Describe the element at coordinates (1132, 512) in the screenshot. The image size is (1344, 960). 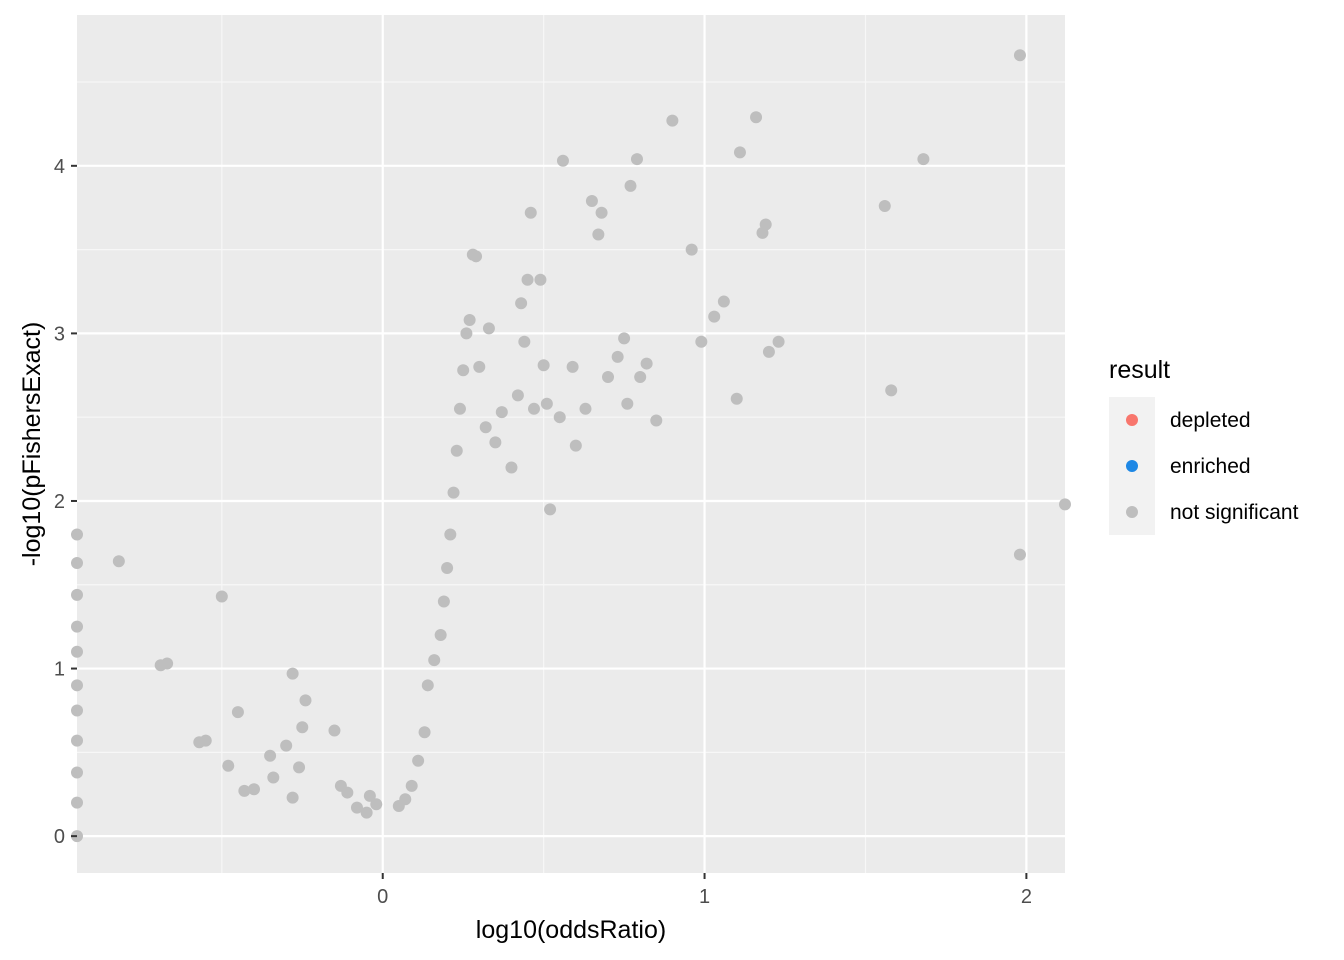
I see `legend-key-not-significant` at that location.